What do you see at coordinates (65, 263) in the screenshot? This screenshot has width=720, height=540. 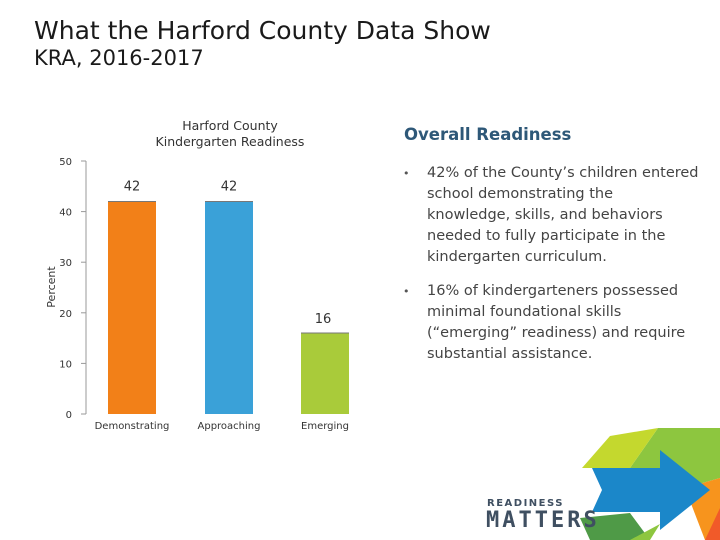 I see `y-tick-label: 30` at bounding box center [65, 263].